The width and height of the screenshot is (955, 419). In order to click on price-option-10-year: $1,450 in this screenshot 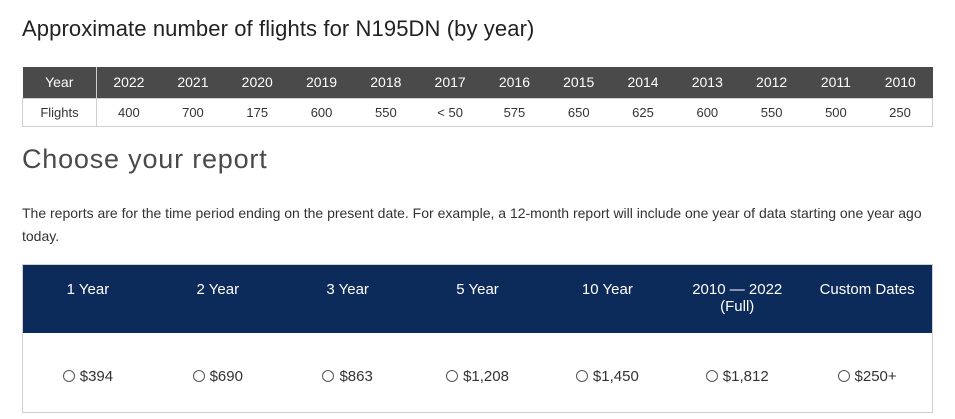, I will do `click(607, 359)`.